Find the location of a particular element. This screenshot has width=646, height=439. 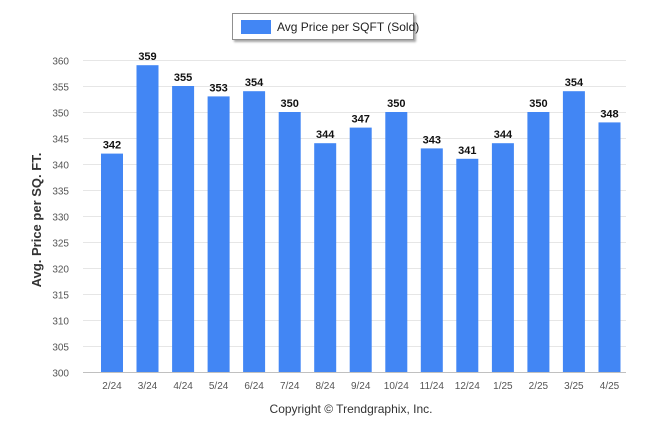

y-tick-label: 340 is located at coordinates (60, 166).